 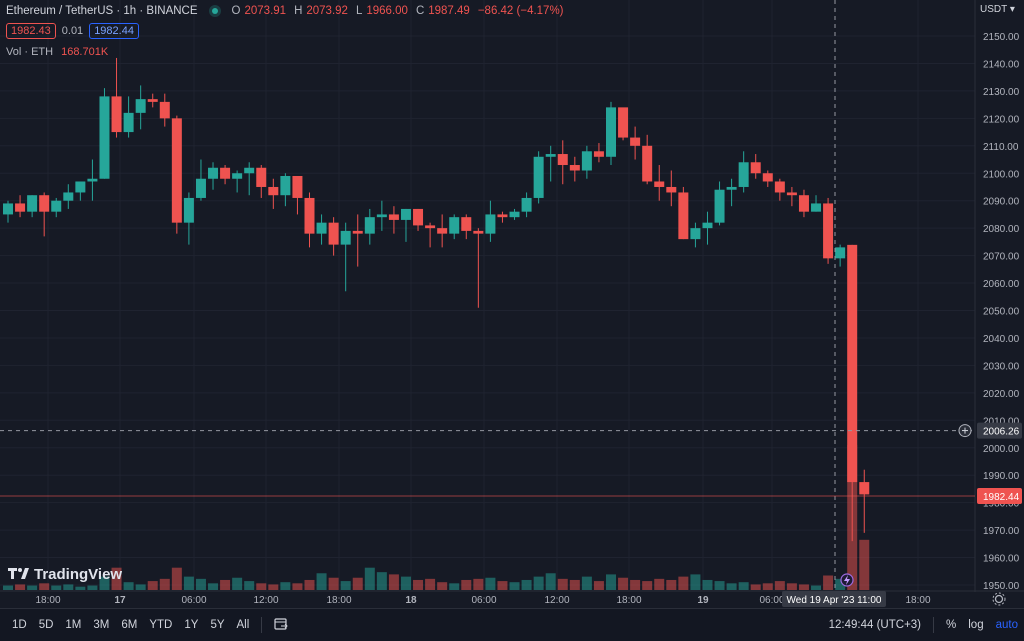 What do you see at coordinates (73, 625) in the screenshot?
I see `range-1m-button: 1M` at bounding box center [73, 625].